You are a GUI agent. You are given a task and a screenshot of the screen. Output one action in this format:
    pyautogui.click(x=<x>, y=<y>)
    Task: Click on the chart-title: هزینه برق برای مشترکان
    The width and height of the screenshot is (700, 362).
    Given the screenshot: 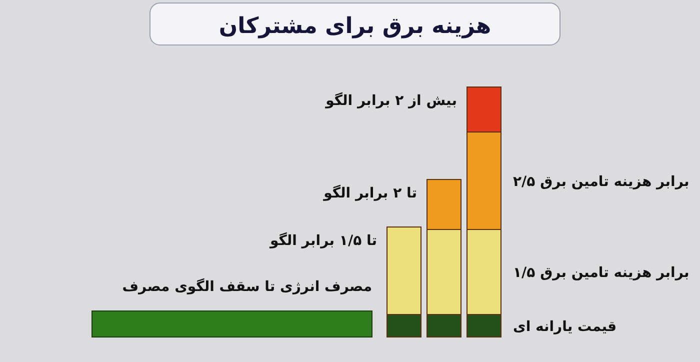 What is the action you would take?
    pyautogui.click(x=355, y=26)
    